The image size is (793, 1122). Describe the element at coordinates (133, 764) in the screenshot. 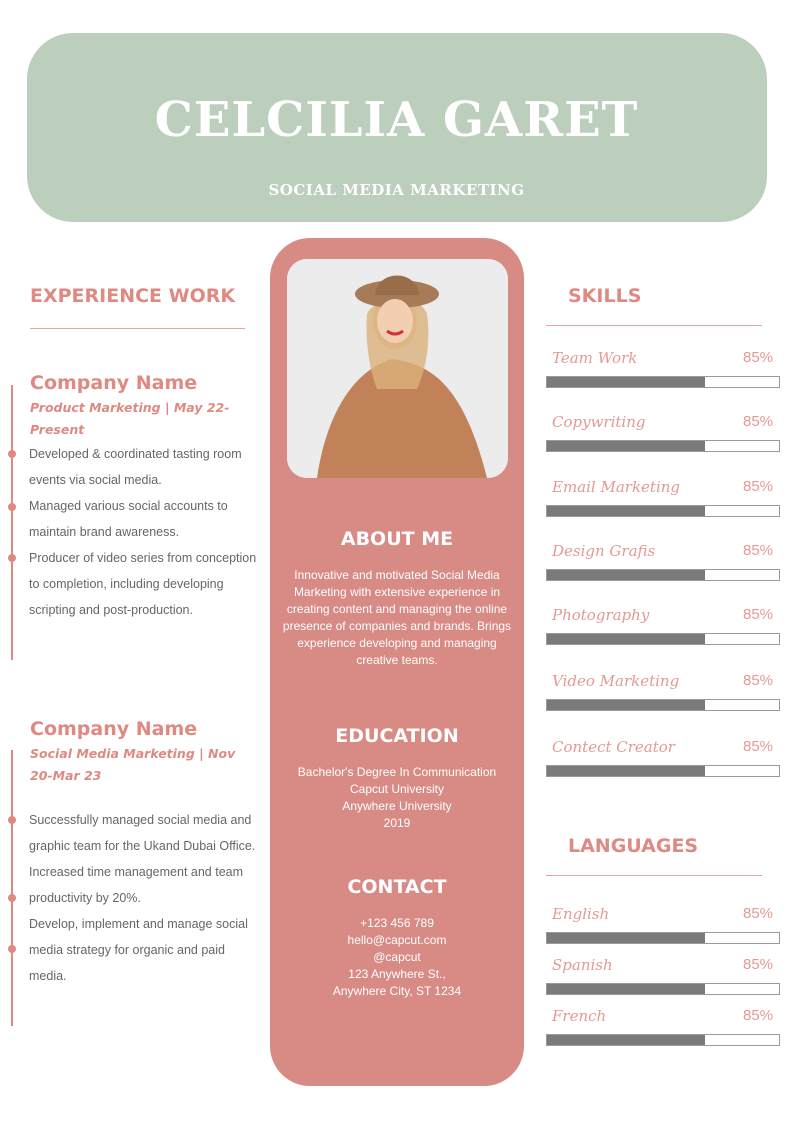

I see `job-subtitle: Social Media Marketing | Nov 20-Mar 23` at that location.